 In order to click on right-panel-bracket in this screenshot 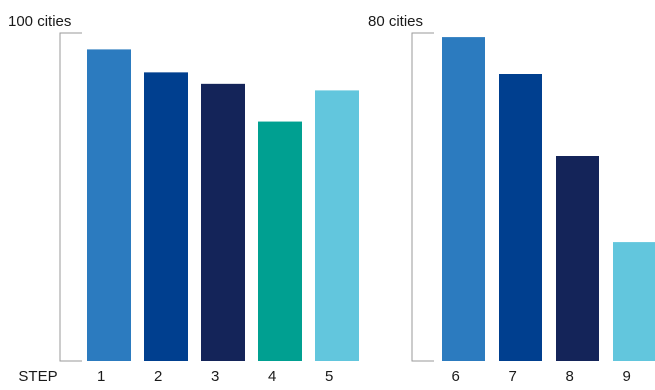, I will do `click(422, 197)`.